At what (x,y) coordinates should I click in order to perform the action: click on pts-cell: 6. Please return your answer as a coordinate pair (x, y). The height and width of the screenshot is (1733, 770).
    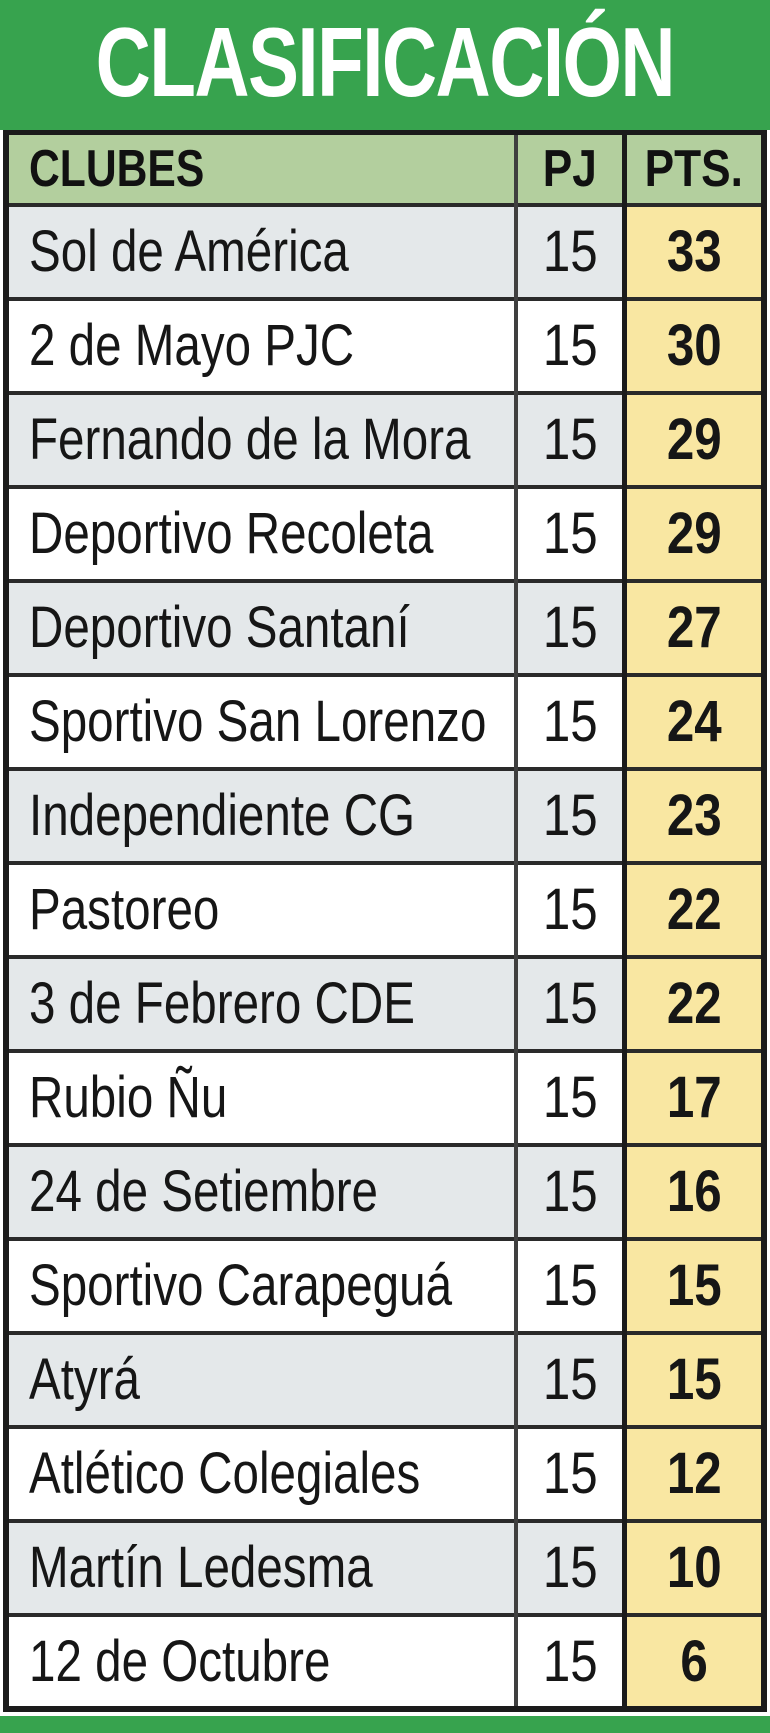
    Looking at the image, I should click on (693, 1660).